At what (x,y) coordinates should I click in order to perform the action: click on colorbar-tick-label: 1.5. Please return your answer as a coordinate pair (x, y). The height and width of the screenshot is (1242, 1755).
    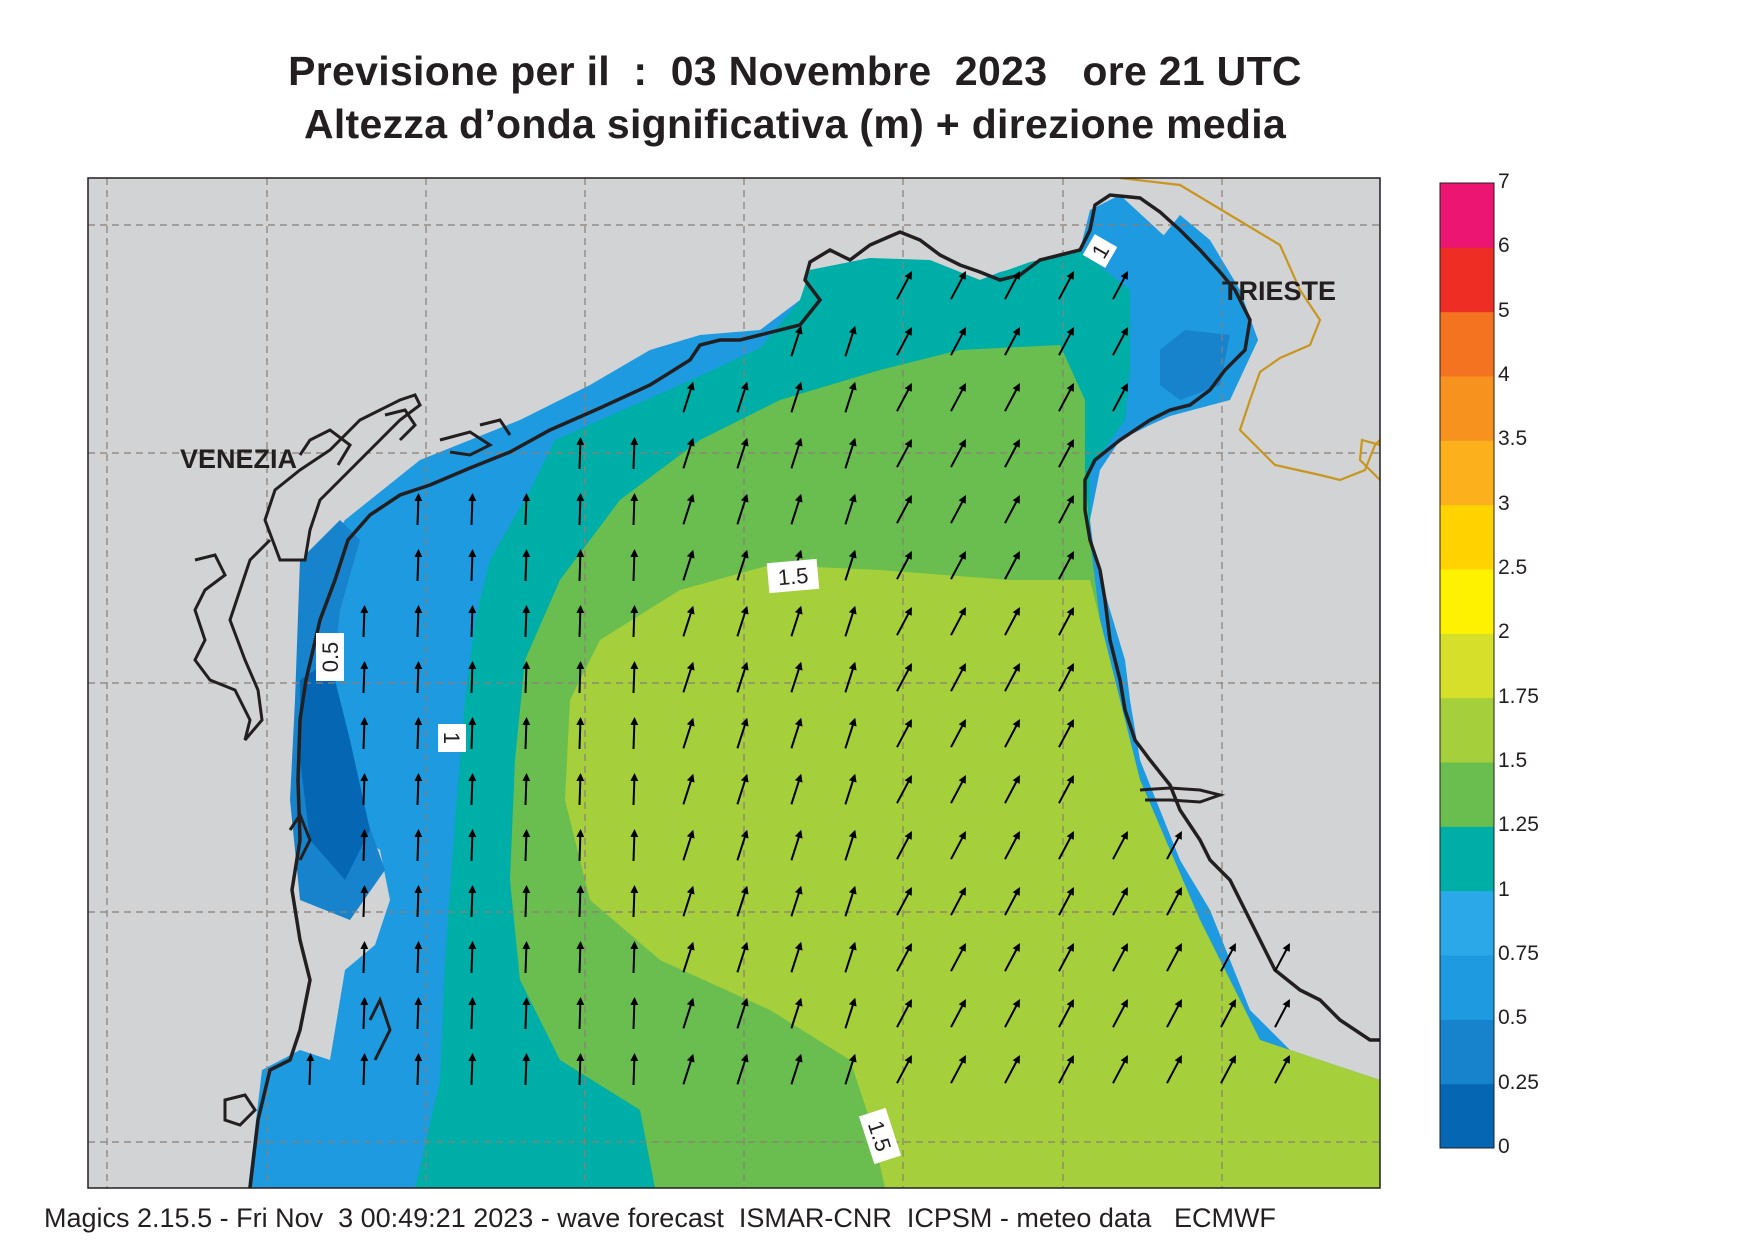
    Looking at the image, I should click on (1513, 760).